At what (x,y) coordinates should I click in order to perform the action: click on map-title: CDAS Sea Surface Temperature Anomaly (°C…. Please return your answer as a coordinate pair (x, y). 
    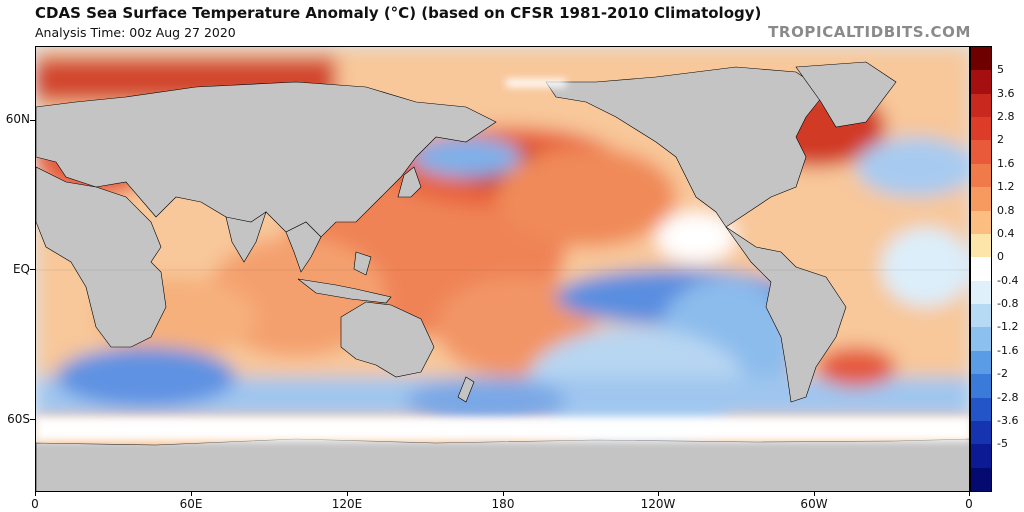
    Looking at the image, I should click on (398, 13).